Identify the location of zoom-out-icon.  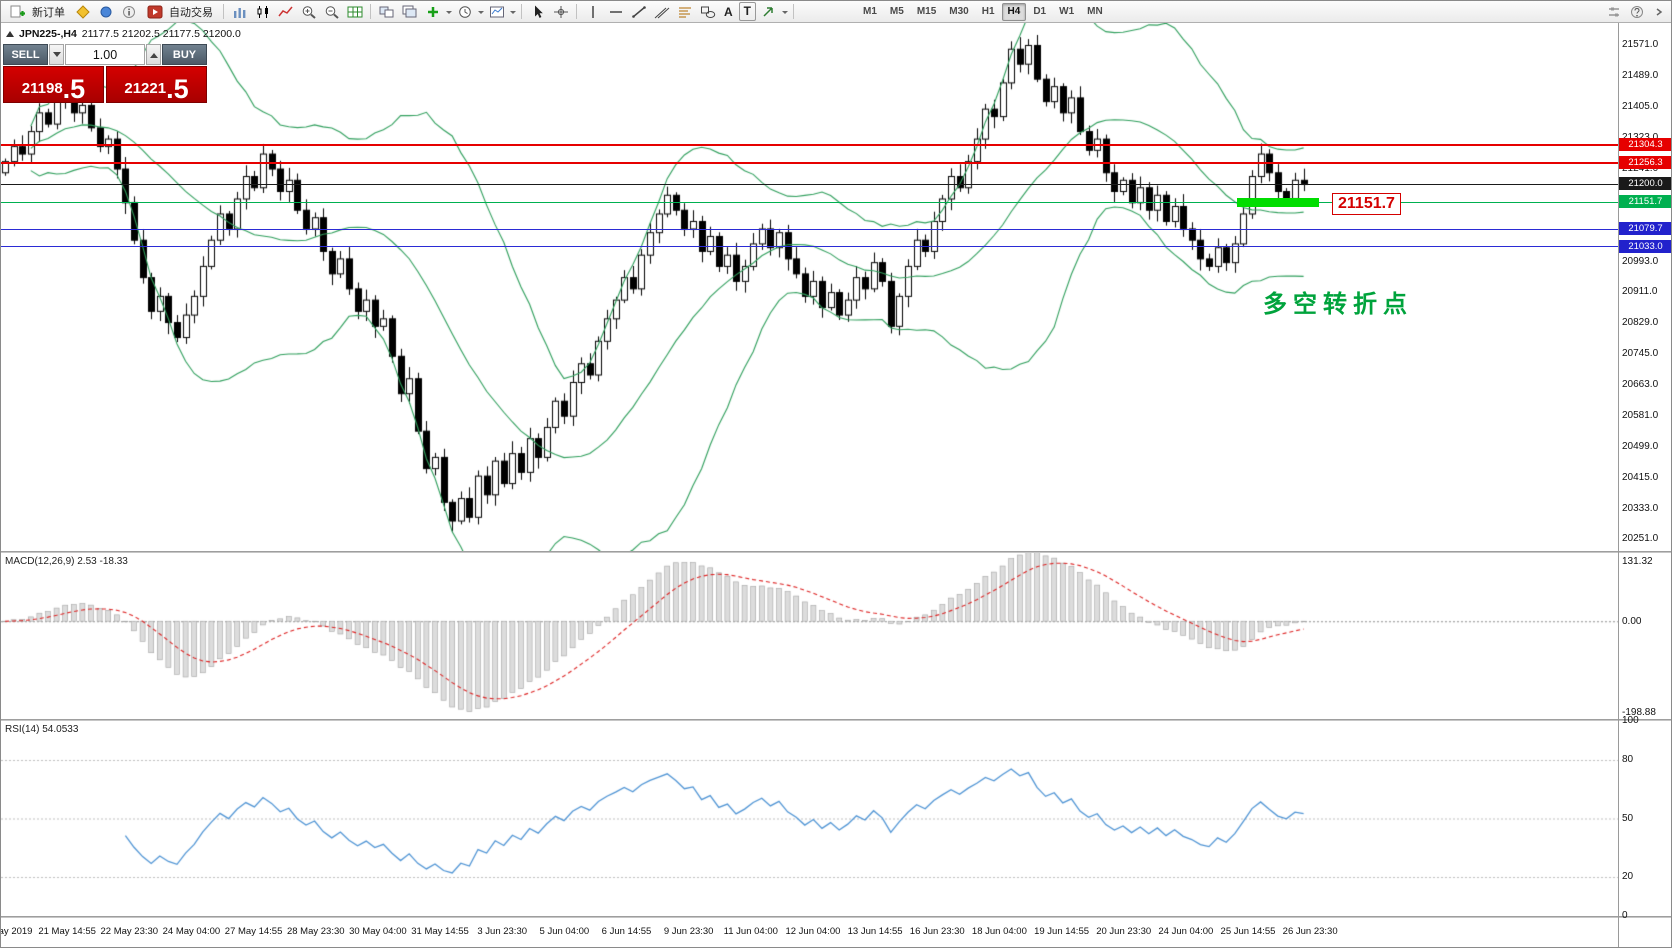
(331, 11).